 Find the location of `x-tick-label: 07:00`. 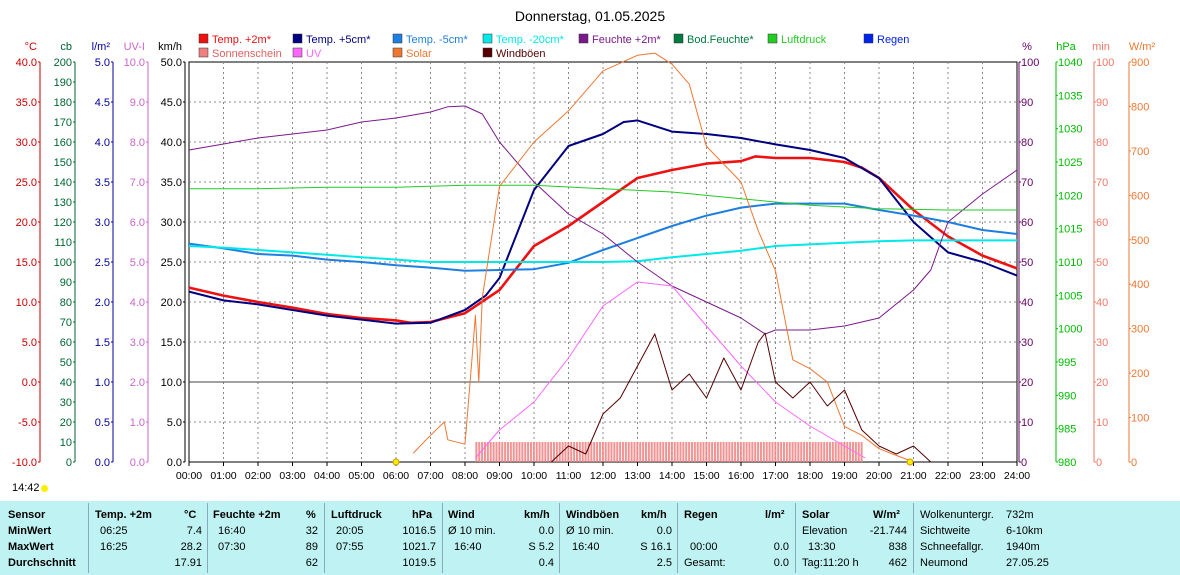

x-tick-label: 07:00 is located at coordinates (430, 476).